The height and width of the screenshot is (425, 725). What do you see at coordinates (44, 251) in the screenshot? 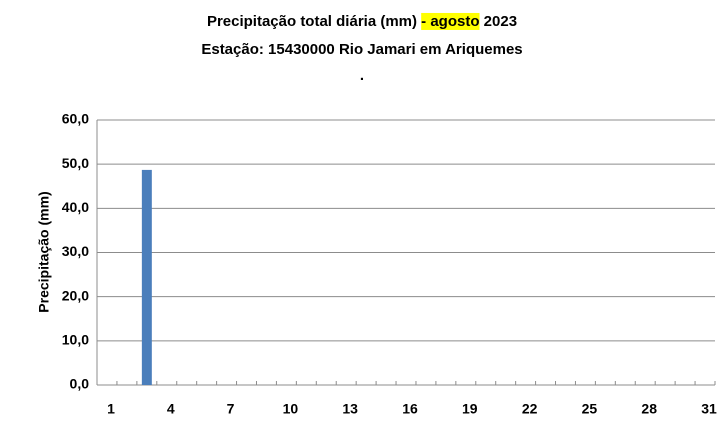
I see `y-axis-label: Precipitação (mm)` at bounding box center [44, 251].